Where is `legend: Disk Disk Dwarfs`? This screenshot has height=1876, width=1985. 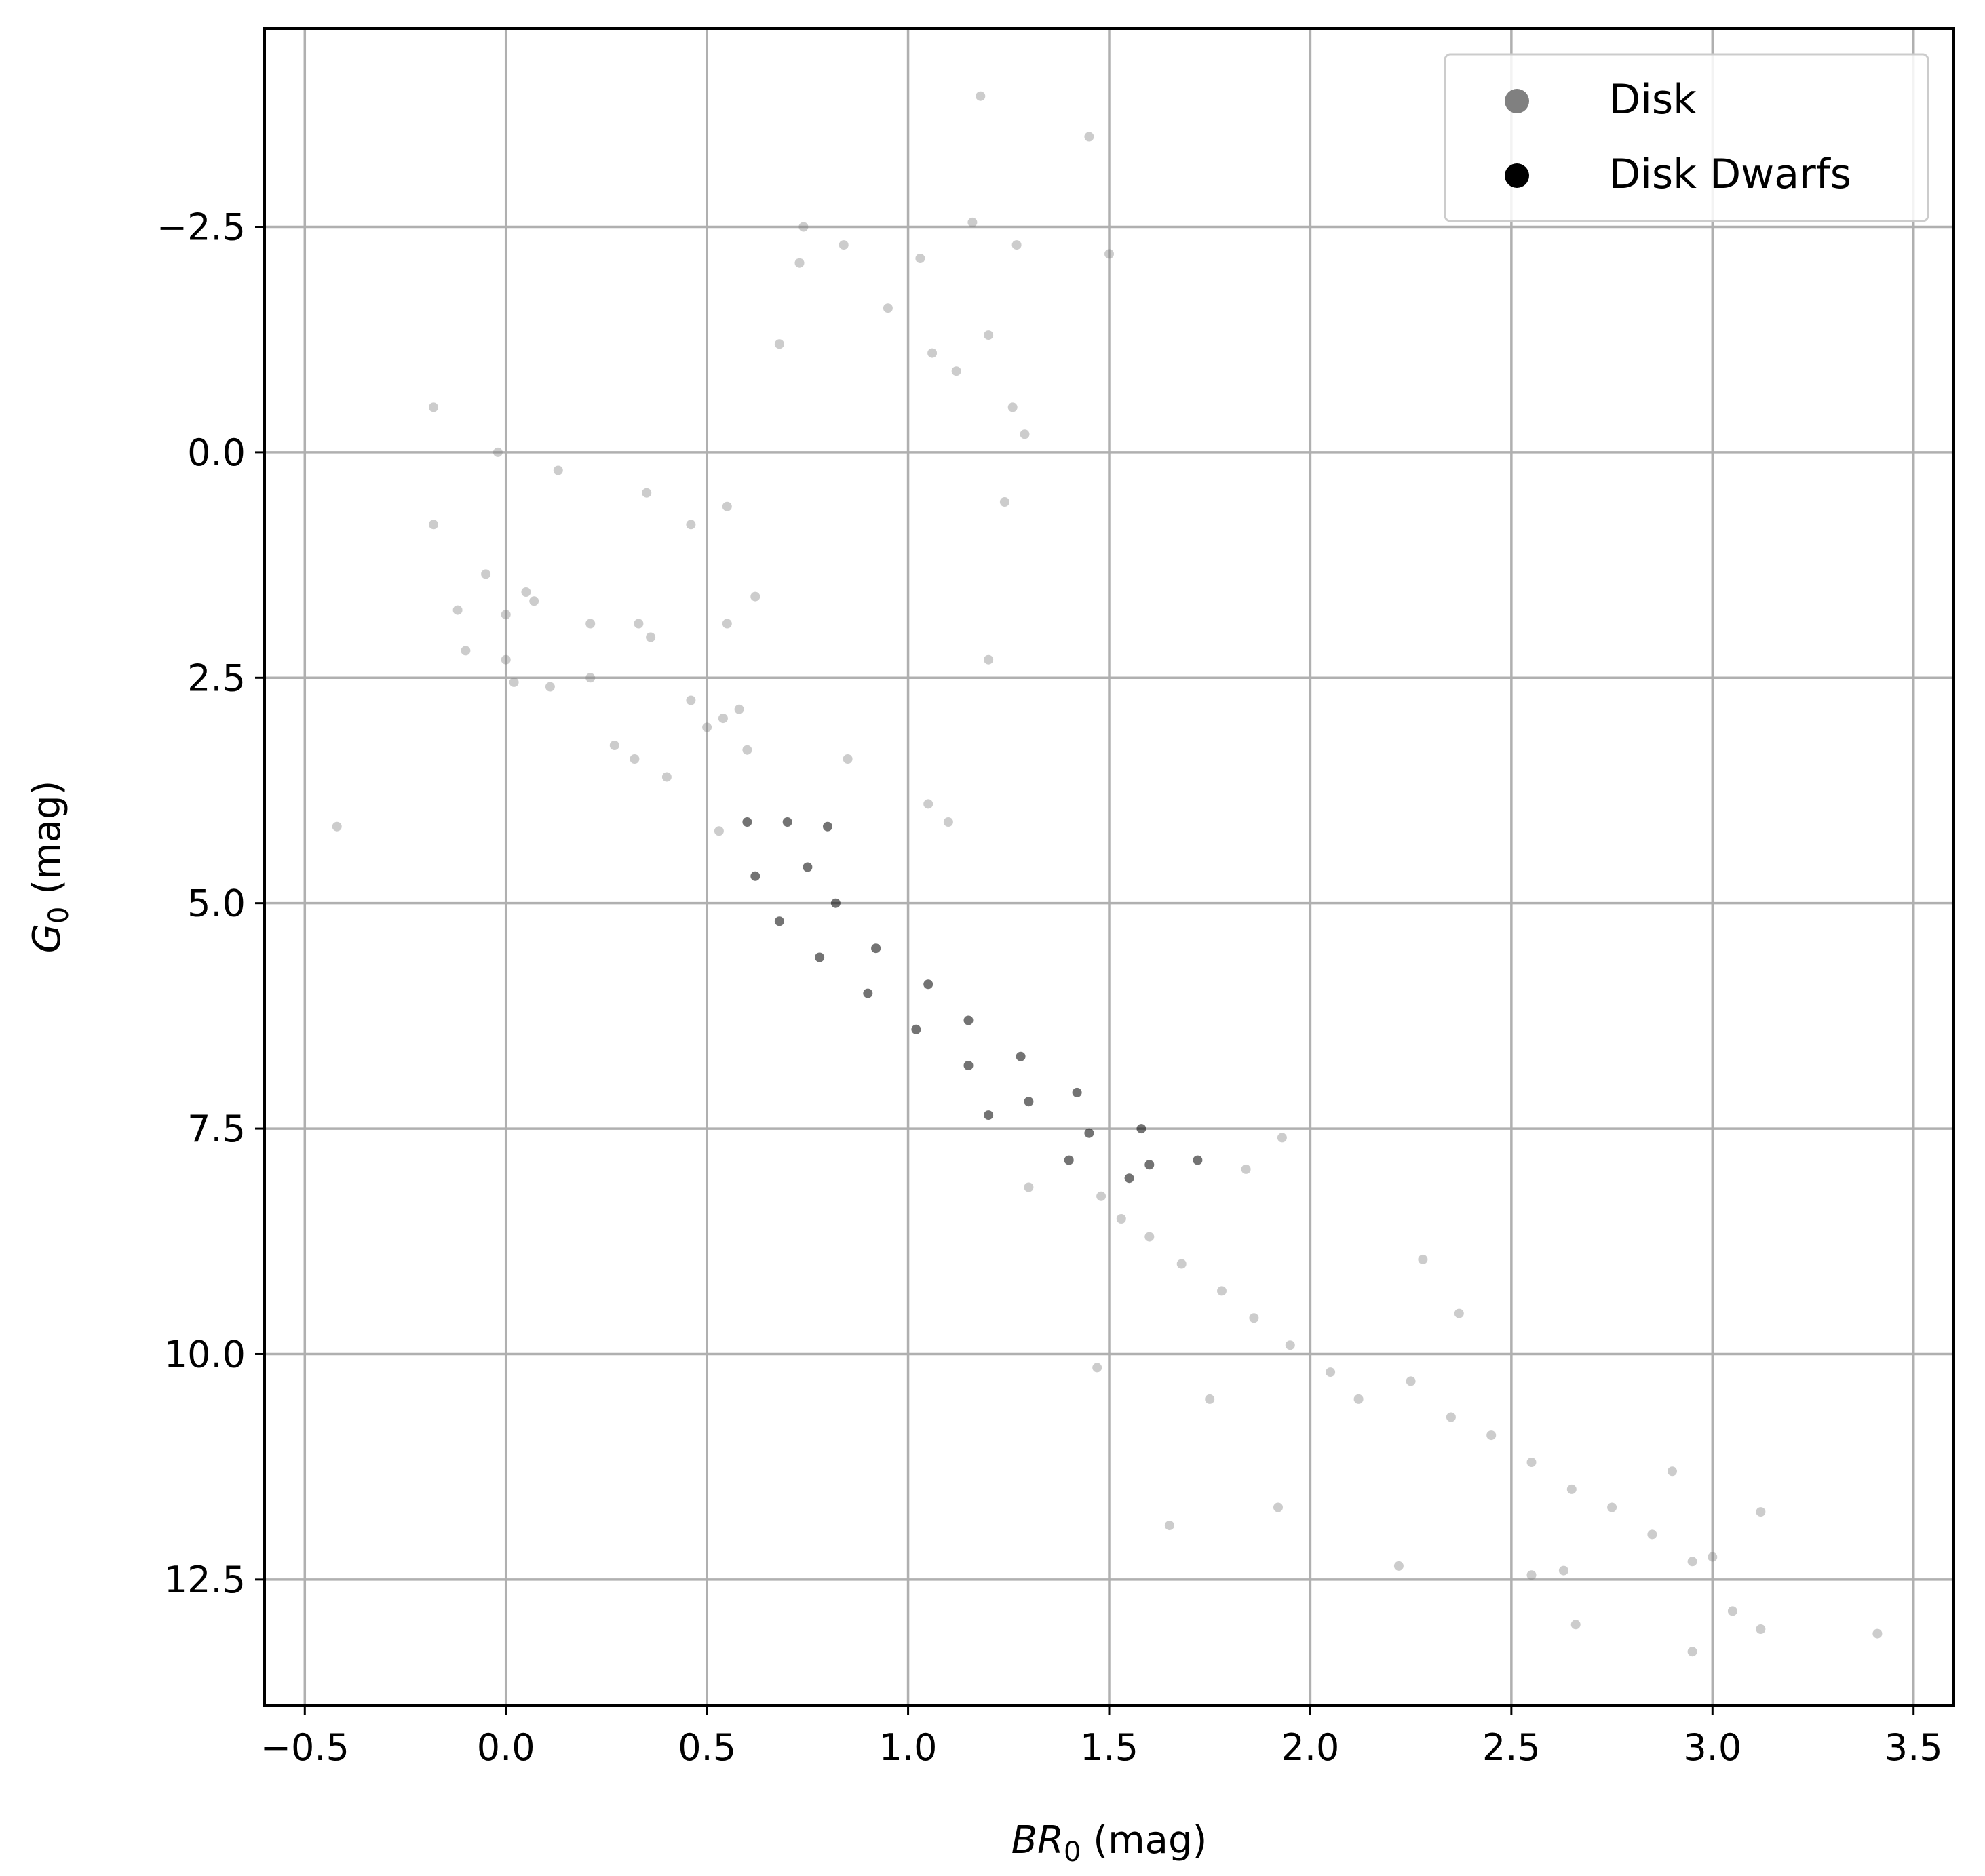
legend: Disk Disk Dwarfs is located at coordinates (1686, 137).